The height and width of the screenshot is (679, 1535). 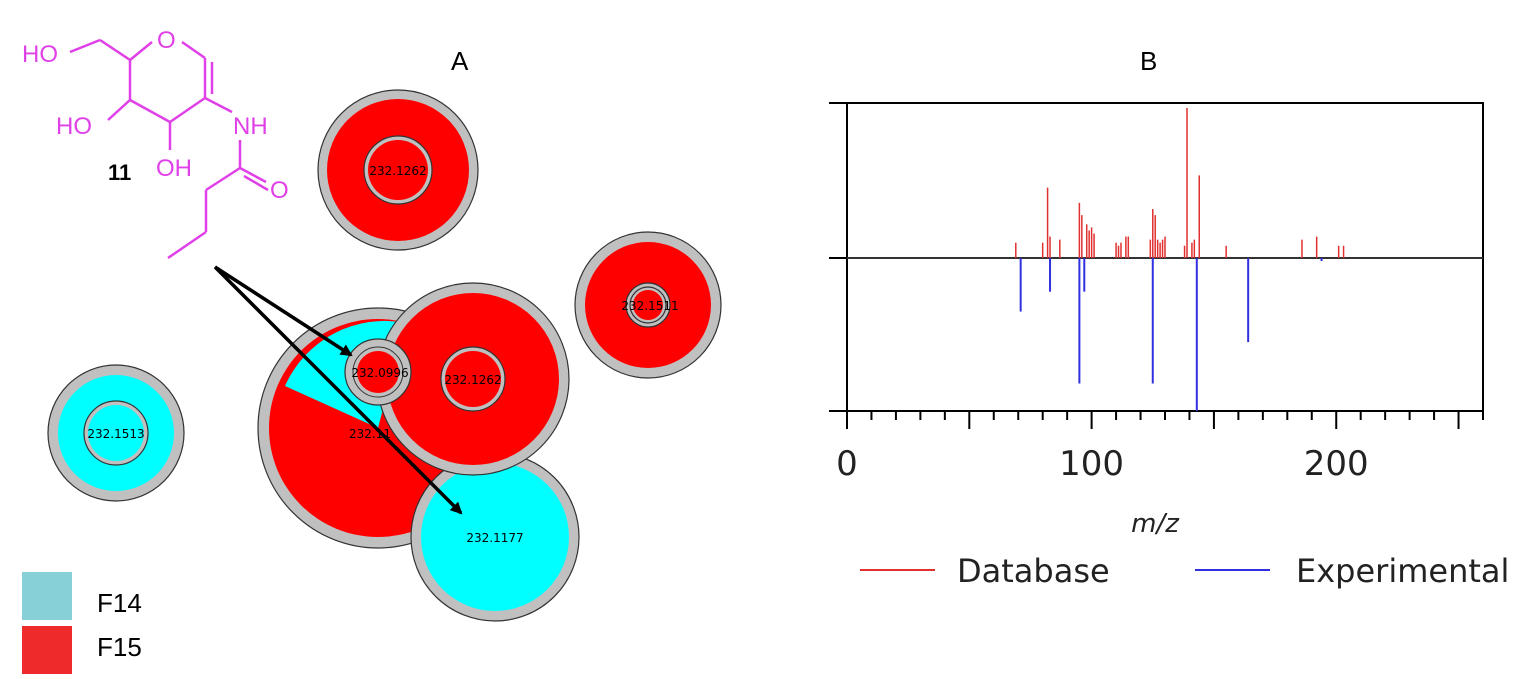 I want to click on network-node: 232.1262, so click(x=398, y=170).